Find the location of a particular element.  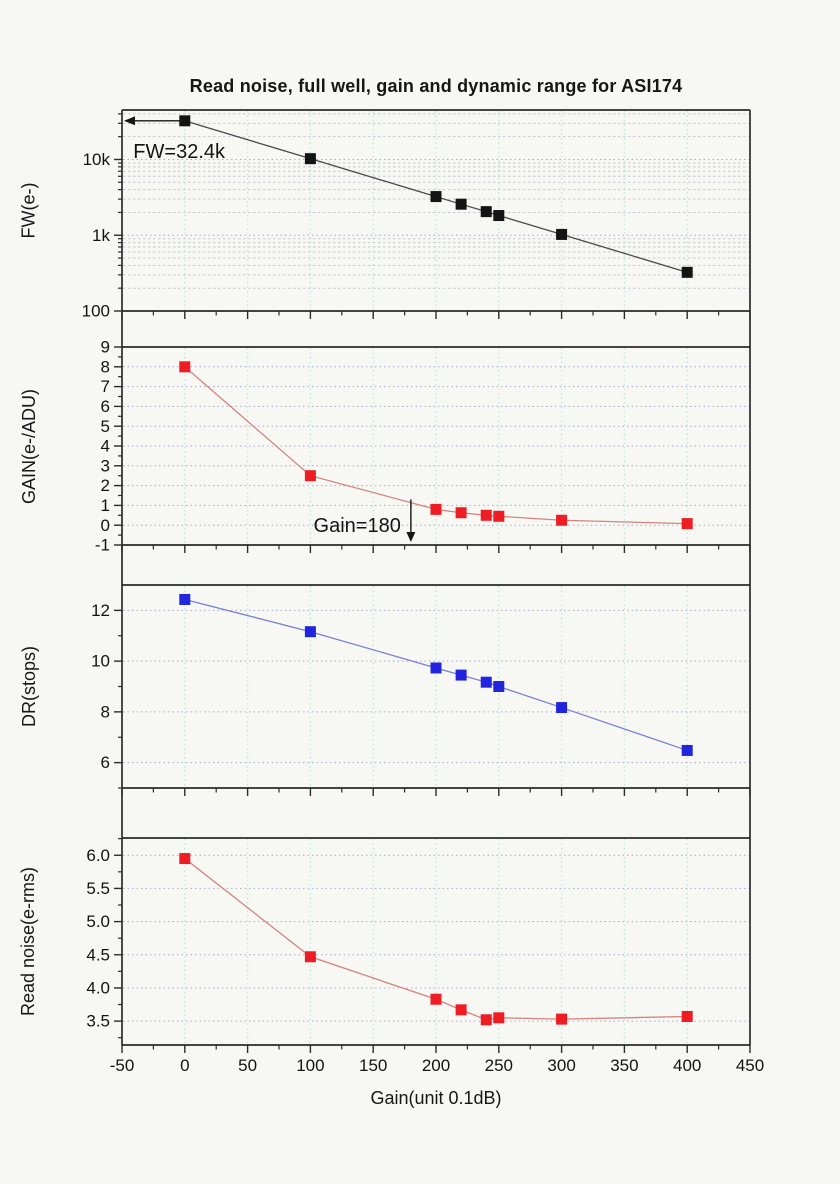

y-tick-label: 12 is located at coordinates (100, 610).